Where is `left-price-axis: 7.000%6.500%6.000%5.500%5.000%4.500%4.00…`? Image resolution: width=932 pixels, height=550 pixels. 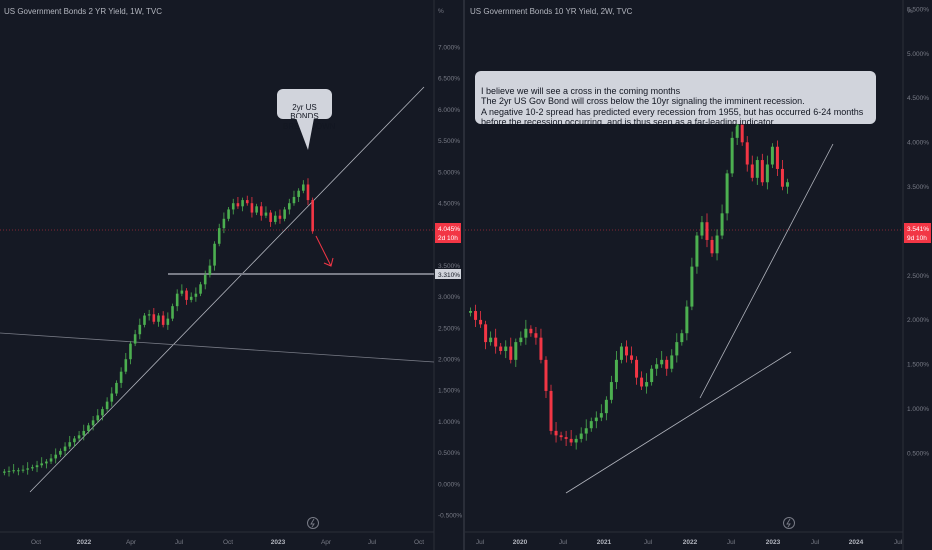 left-price-axis: 7.000%6.500%6.000%5.500%5.000%4.500%4.00… is located at coordinates (450, 282).